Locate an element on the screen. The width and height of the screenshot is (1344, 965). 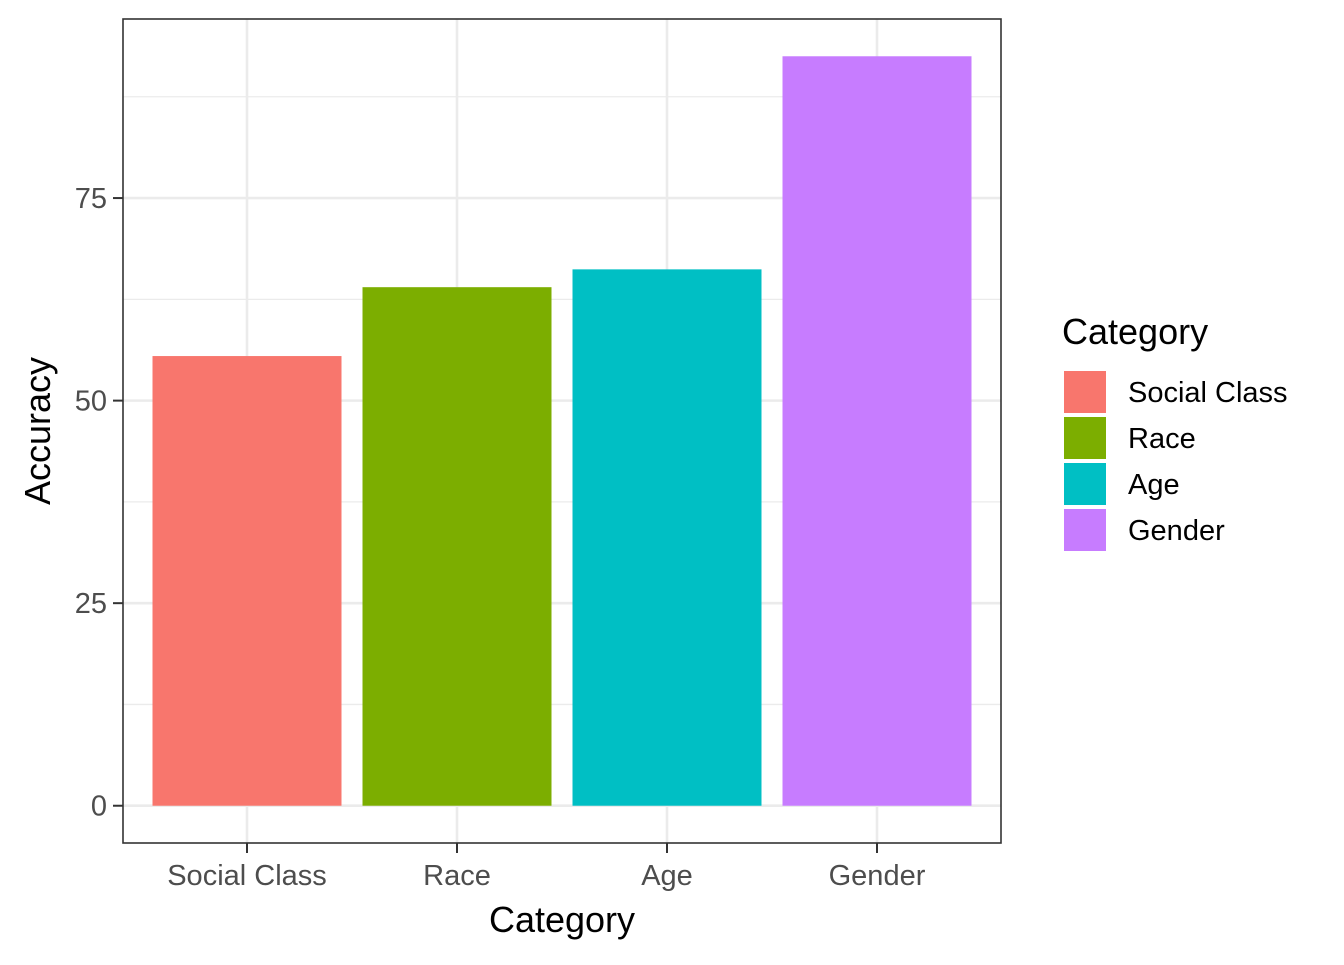
legend-label: Social Class is located at coordinates (1208, 393).